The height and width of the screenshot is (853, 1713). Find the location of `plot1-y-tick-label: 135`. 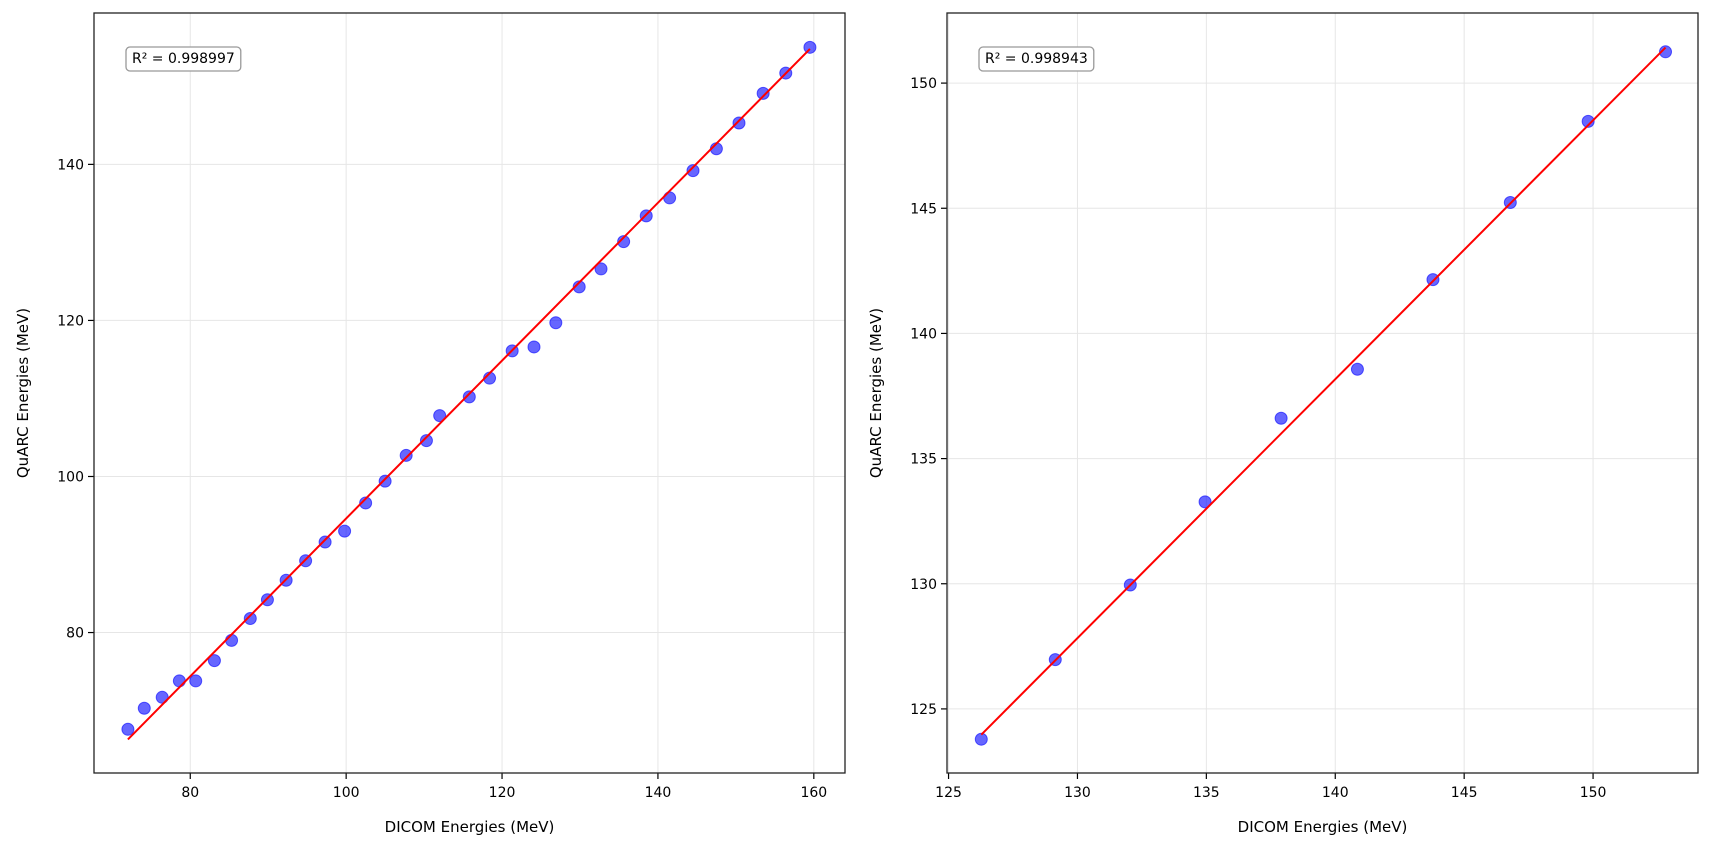

plot1-y-tick-label: 135 is located at coordinates (923, 460).